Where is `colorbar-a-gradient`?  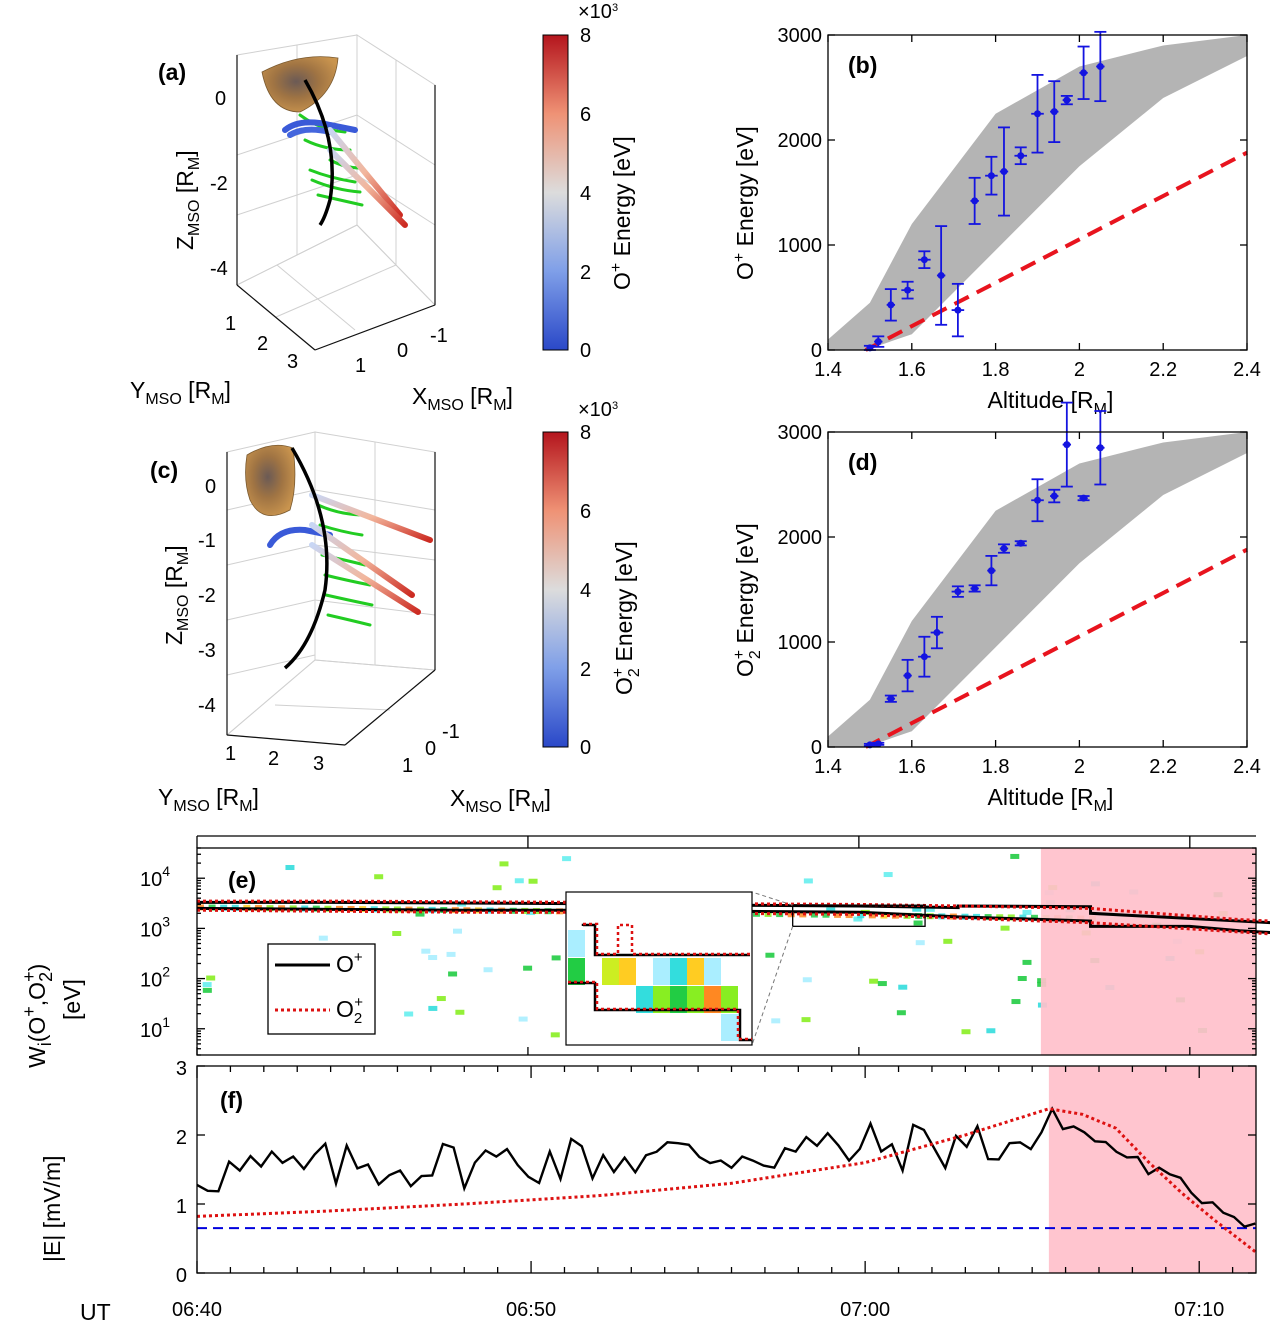 colorbar-a-gradient is located at coordinates (555, 192).